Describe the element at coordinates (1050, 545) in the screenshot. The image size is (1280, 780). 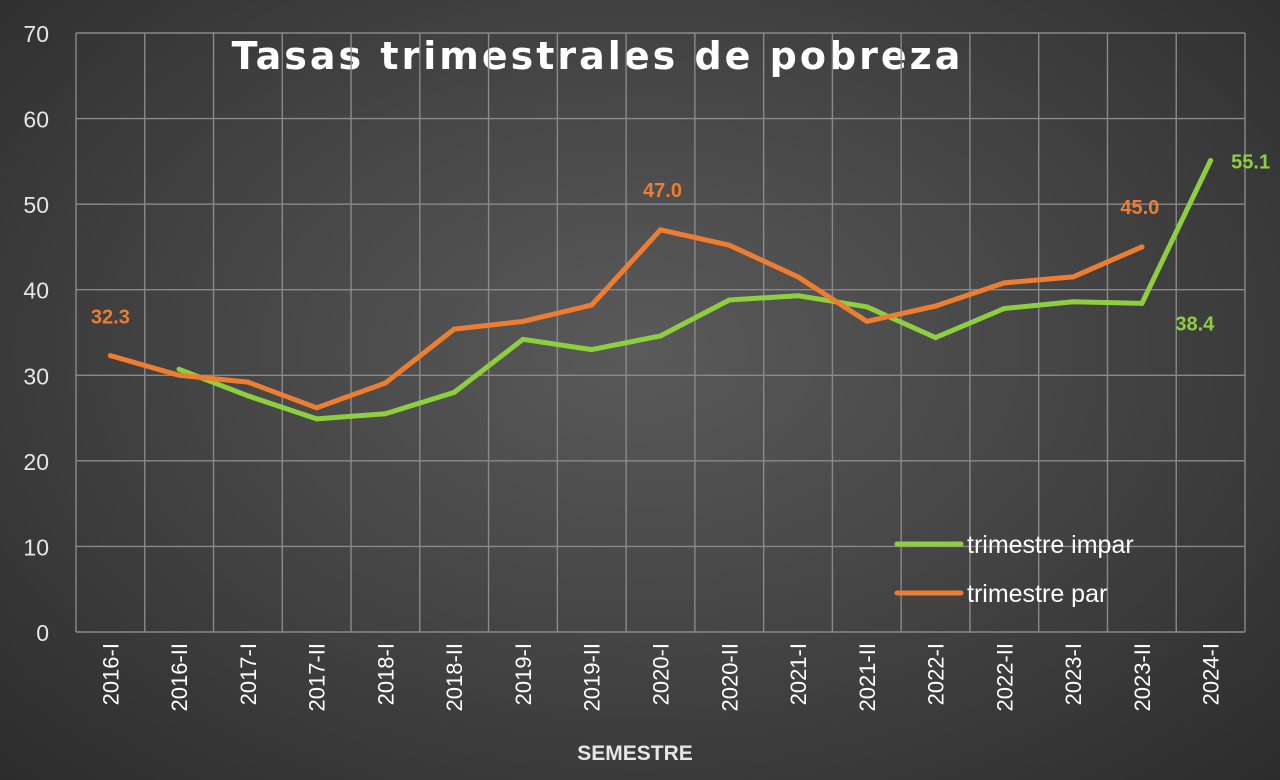
I see `legend-label: trimestre impar` at that location.